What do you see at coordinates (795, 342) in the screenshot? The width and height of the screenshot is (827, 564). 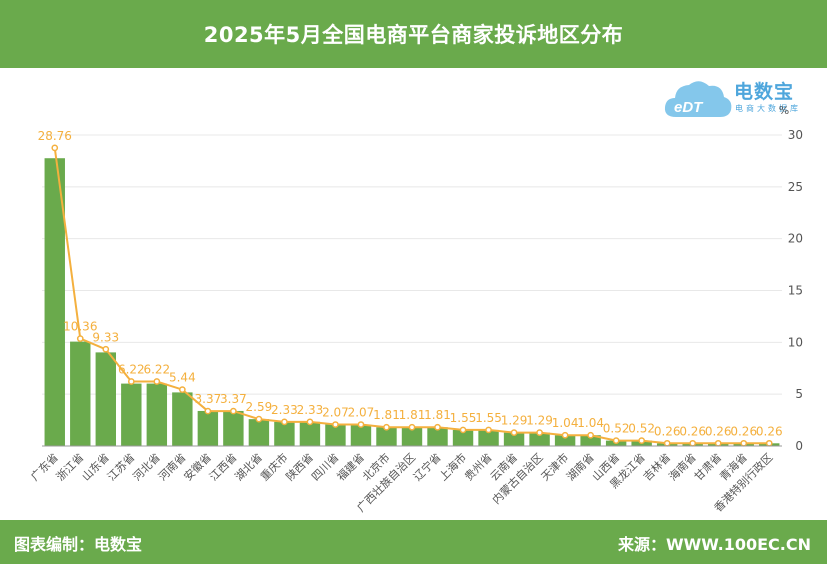 I see `y-tick-label: 10` at bounding box center [795, 342].